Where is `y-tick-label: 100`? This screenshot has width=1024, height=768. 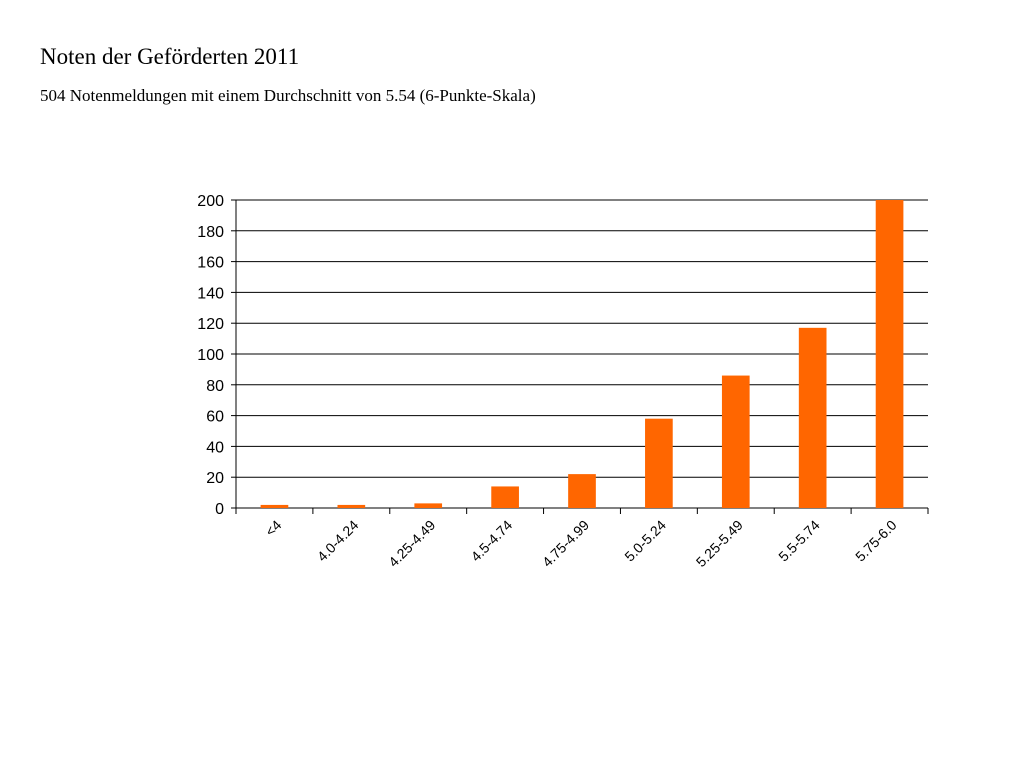 y-tick-label: 100 is located at coordinates (210, 355).